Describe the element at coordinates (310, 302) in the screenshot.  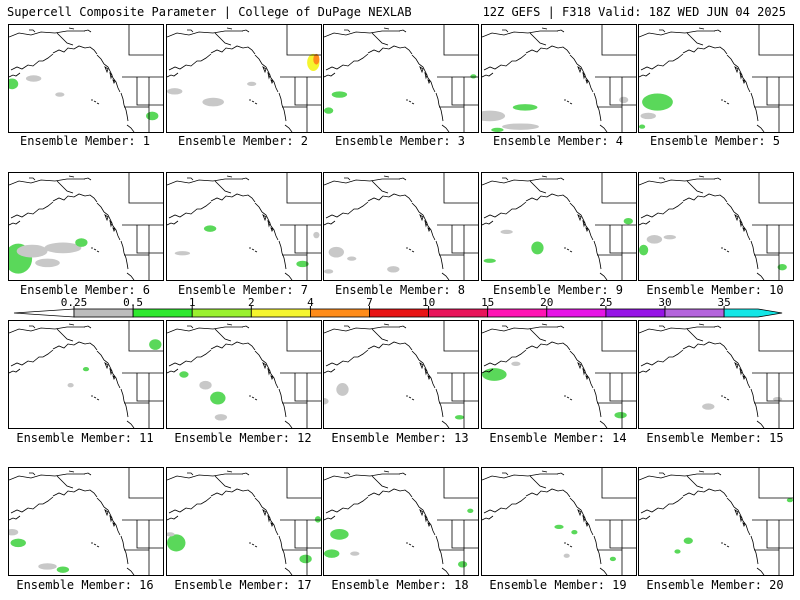
I see `colorbar-tick-label: 4` at that location.